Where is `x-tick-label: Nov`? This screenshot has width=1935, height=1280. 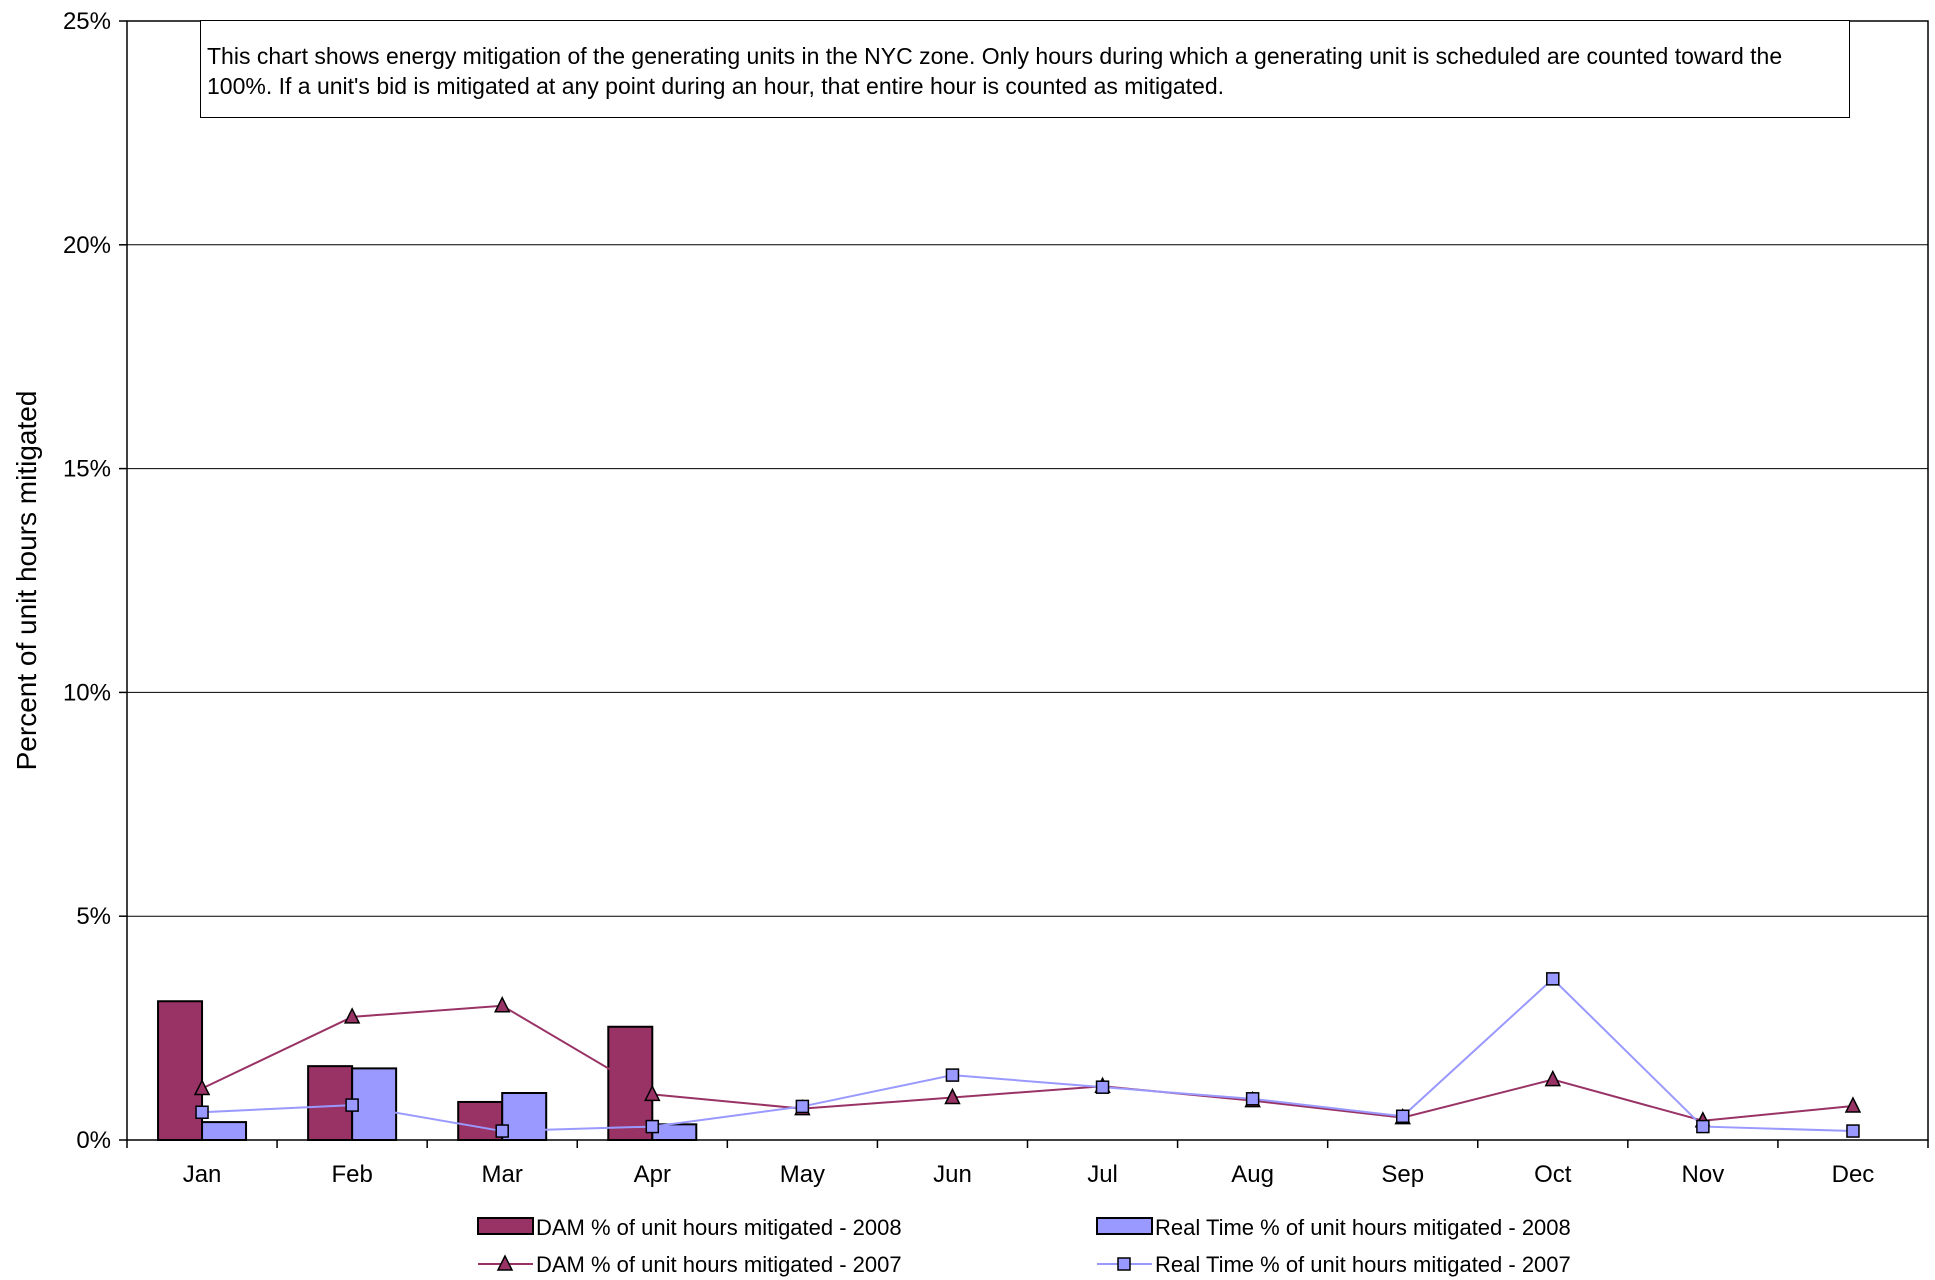 x-tick-label: Nov is located at coordinates (1703, 1174).